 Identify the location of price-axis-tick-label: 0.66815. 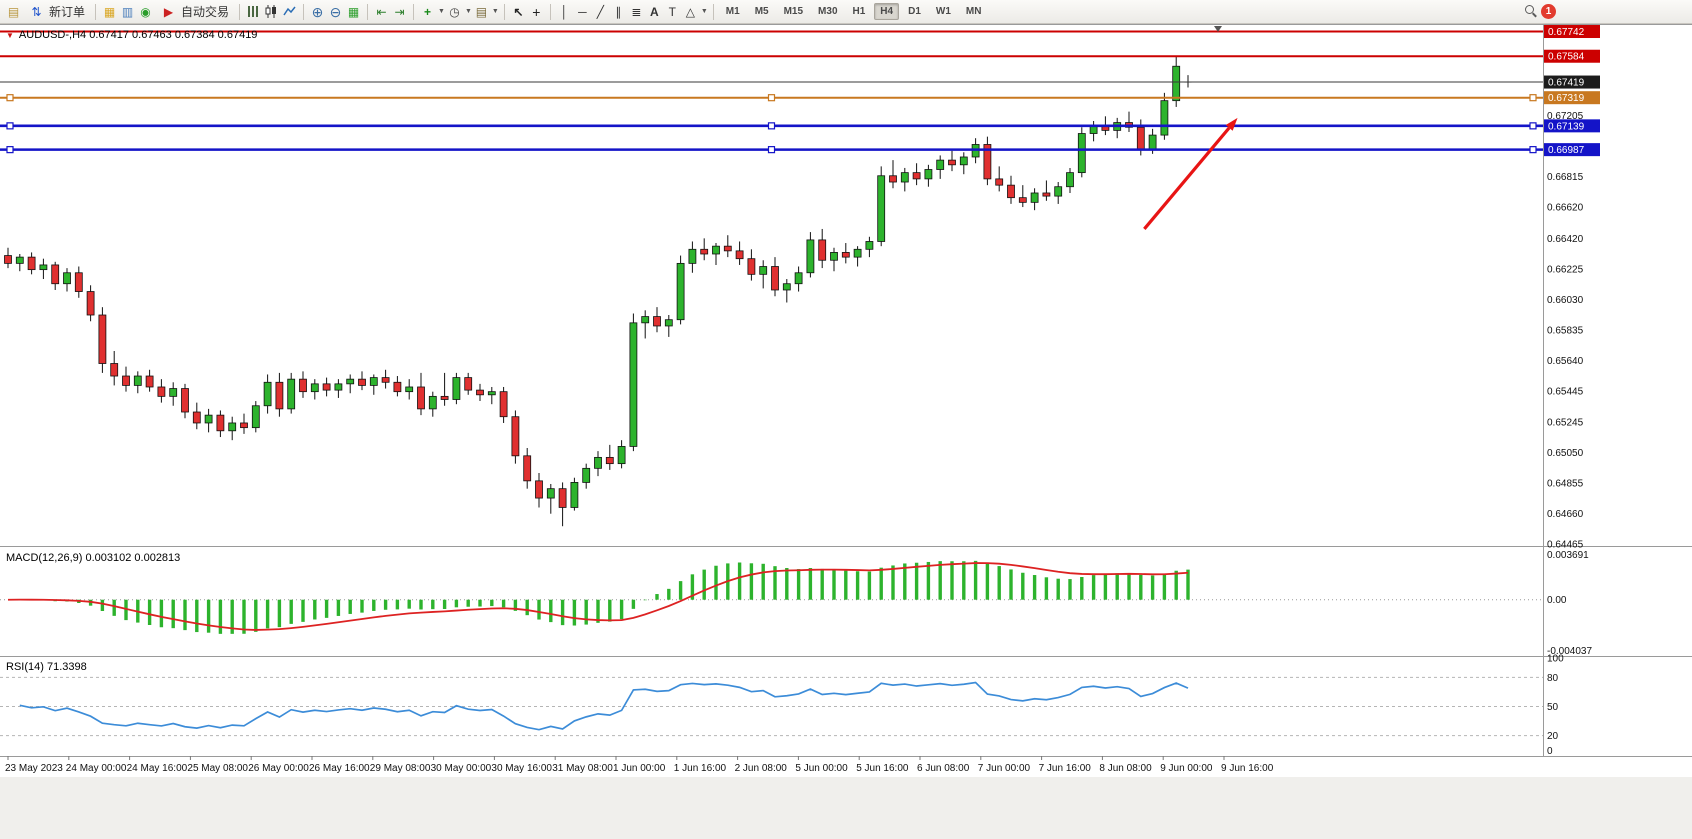
(1565, 177).